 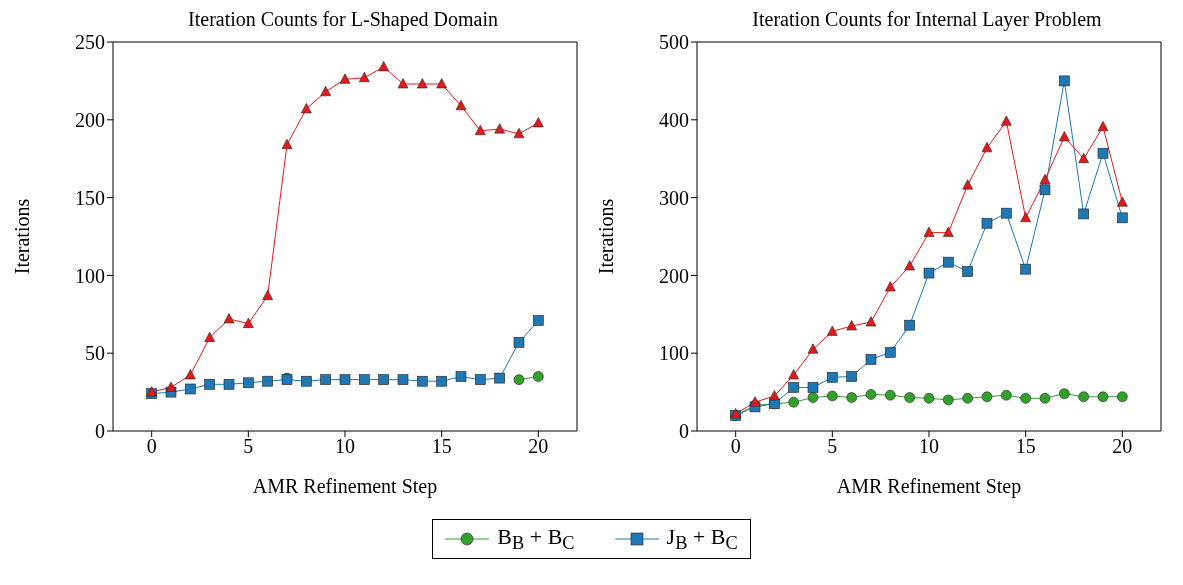 I want to click on y-tick-label: 500, so click(x=674, y=42).